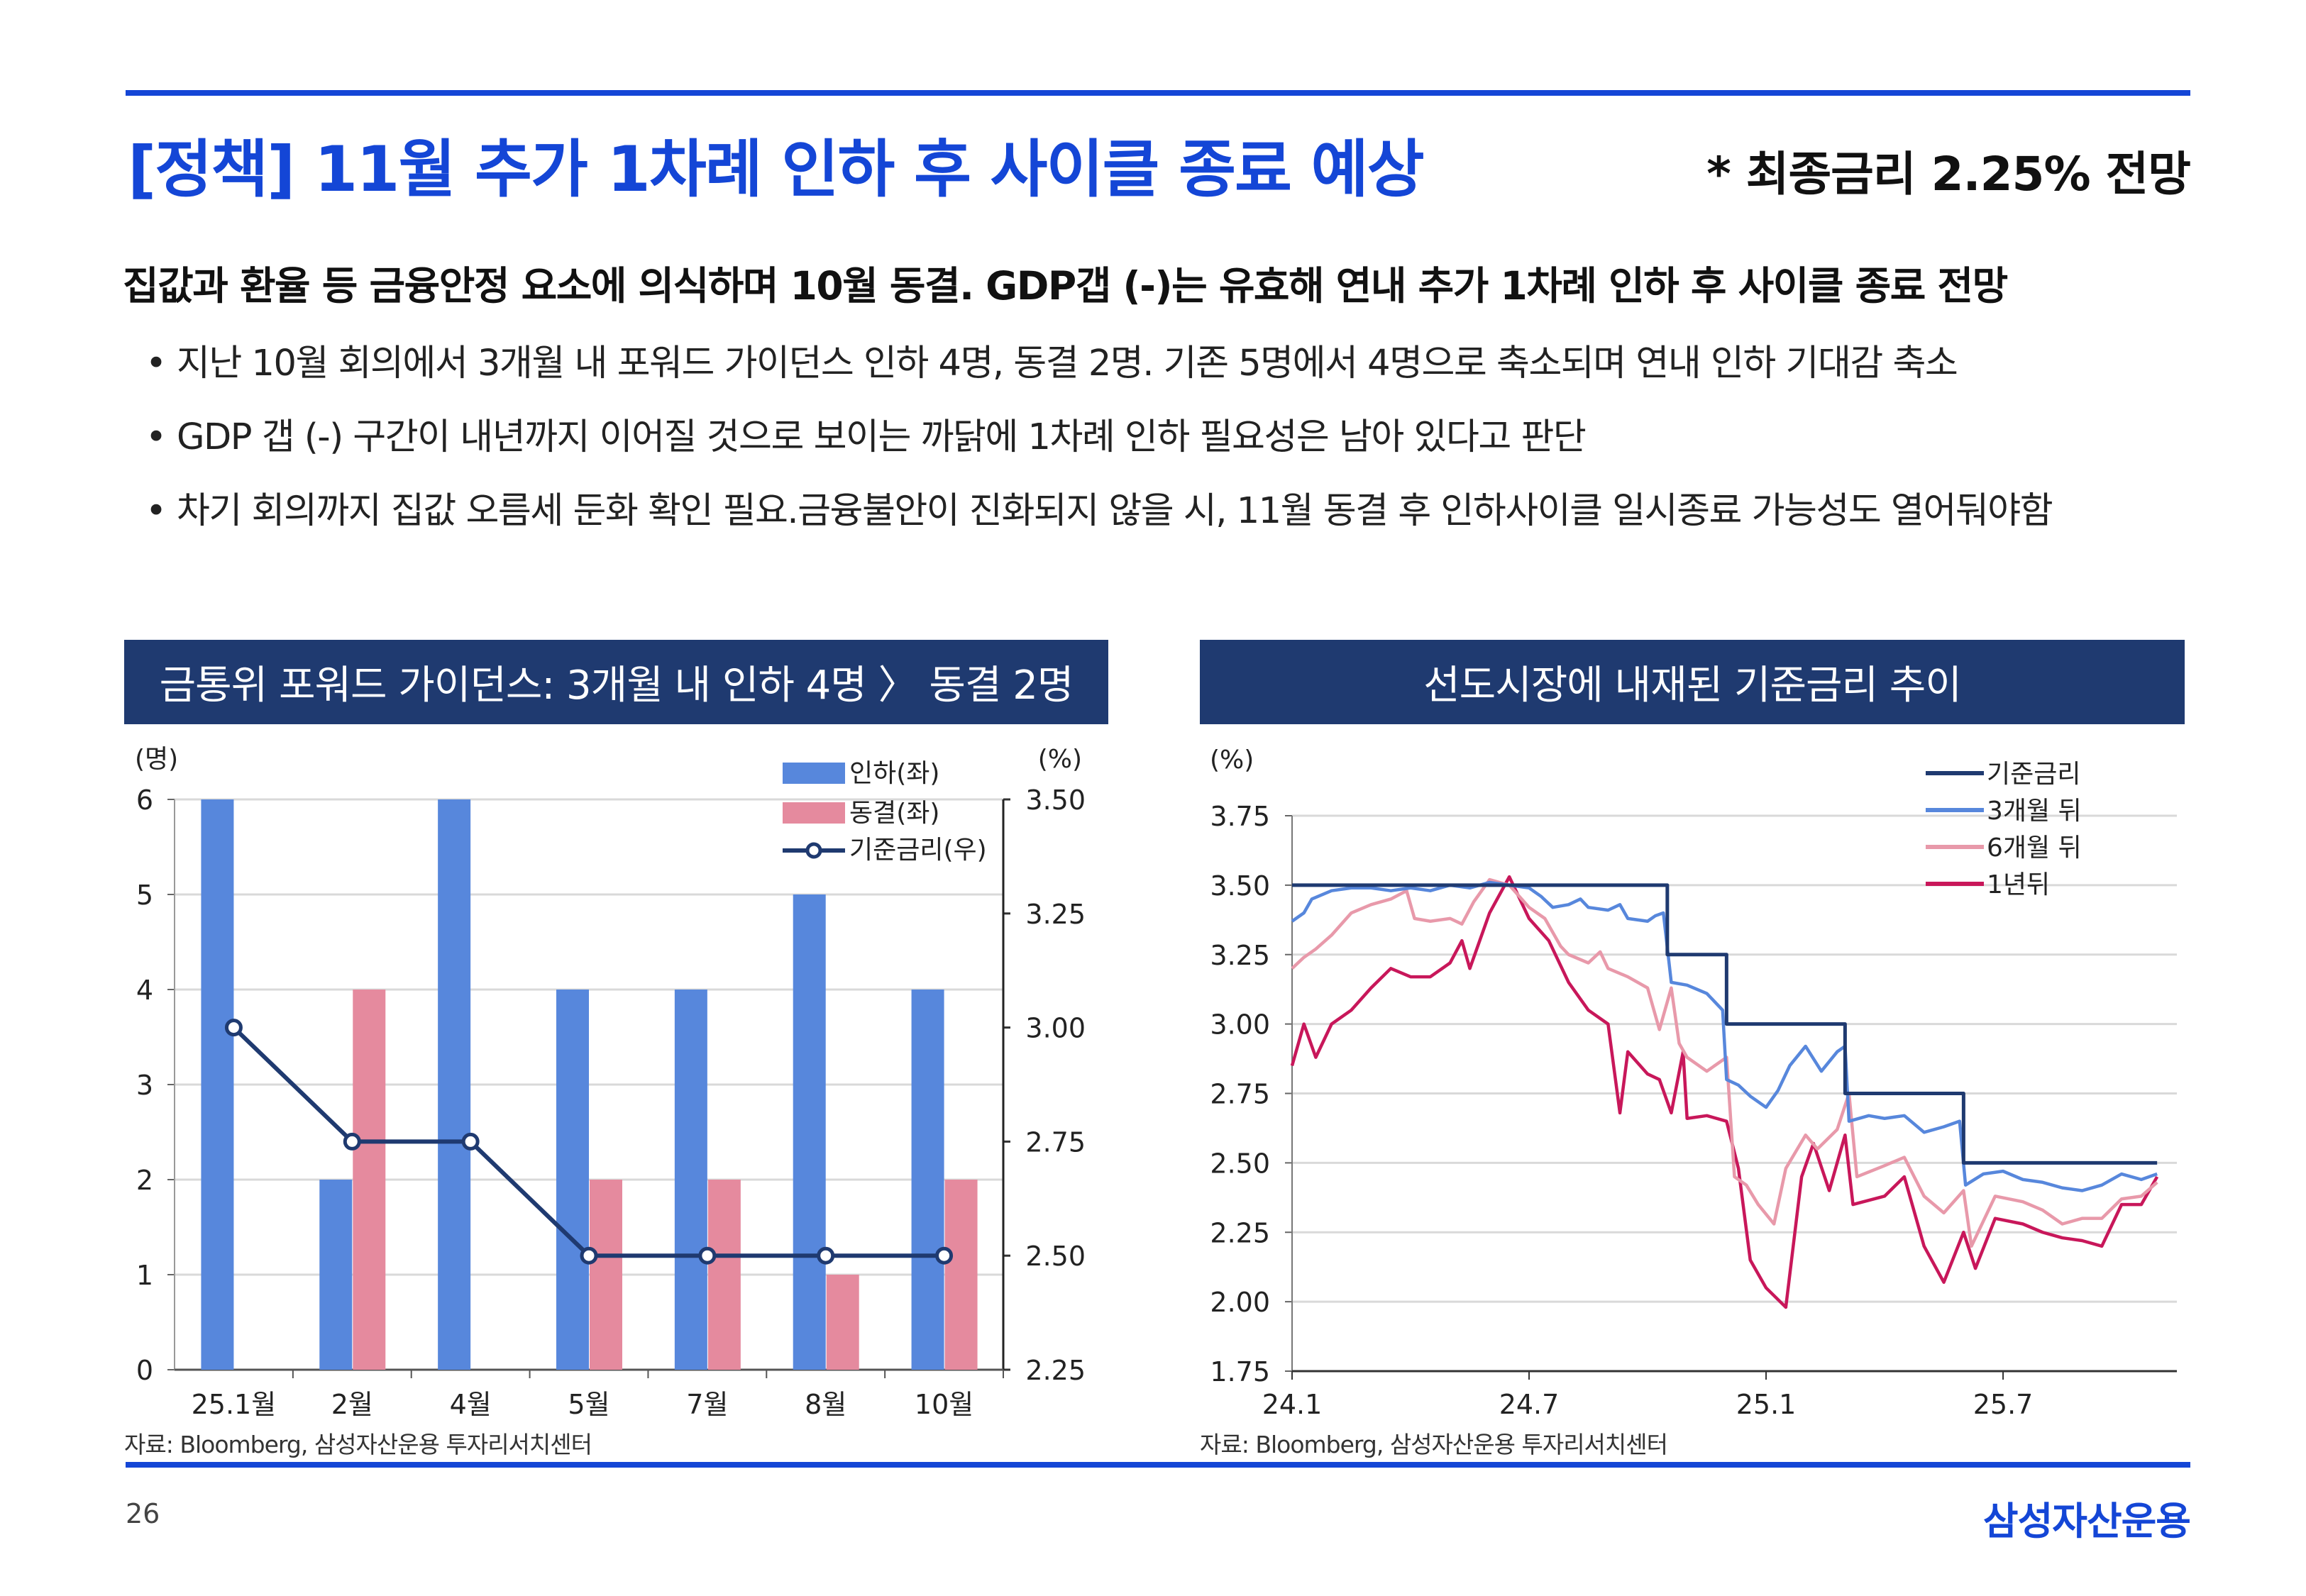 This screenshot has width=2306, height=1596. I want to click on legend-marker-rate, so click(813, 851).